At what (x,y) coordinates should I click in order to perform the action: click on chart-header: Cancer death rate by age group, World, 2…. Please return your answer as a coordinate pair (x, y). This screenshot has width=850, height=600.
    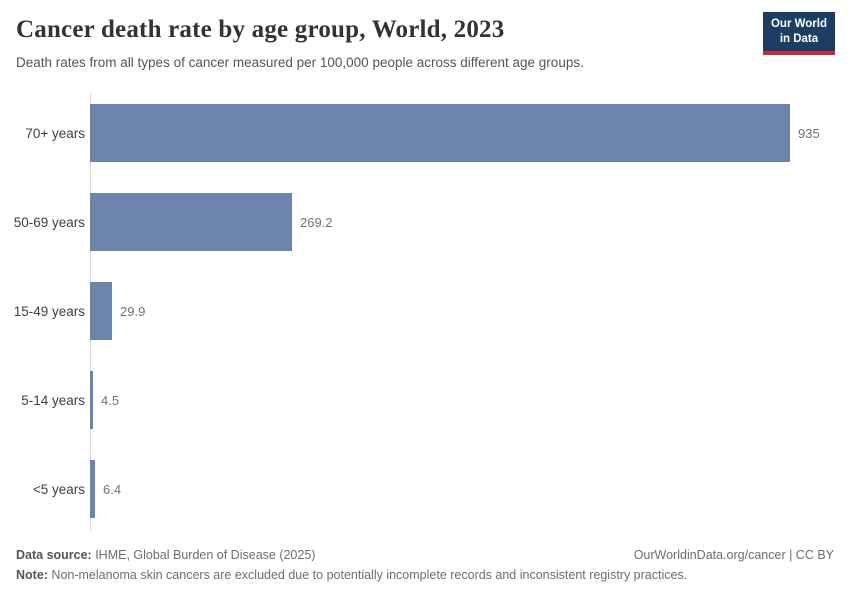
    Looking at the image, I should click on (425, 36).